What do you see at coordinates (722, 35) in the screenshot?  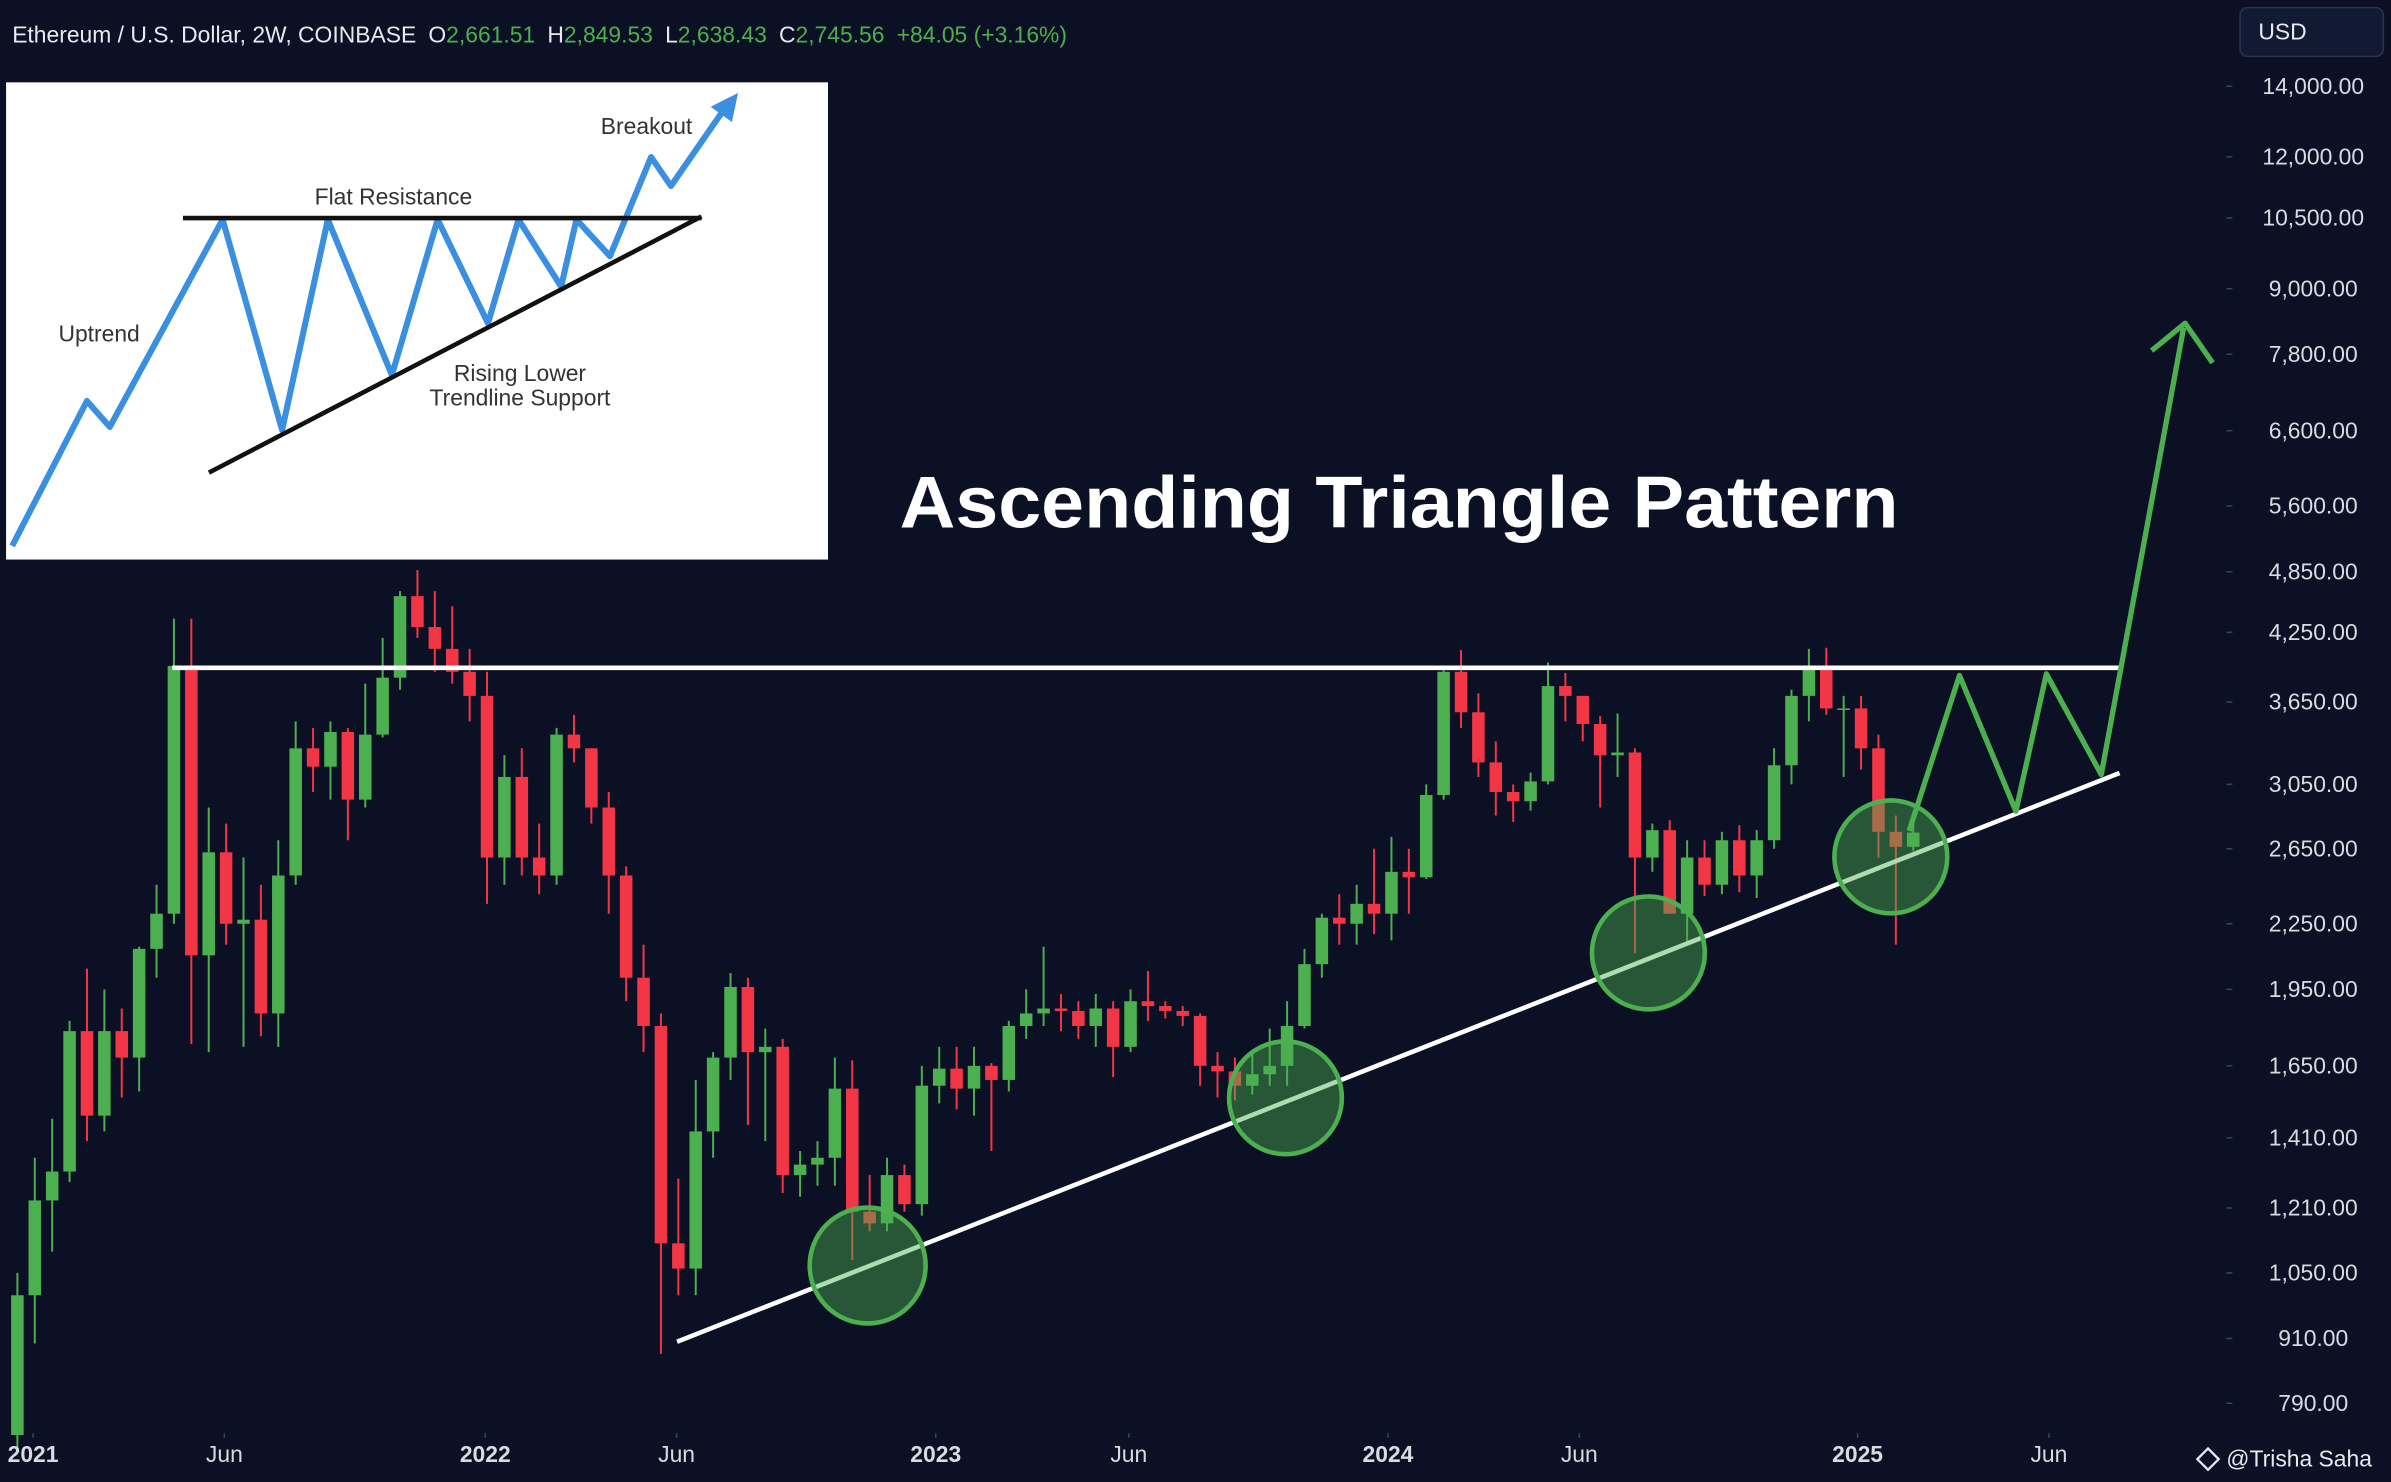 I see `ohlc-value: 2,638.43` at bounding box center [722, 35].